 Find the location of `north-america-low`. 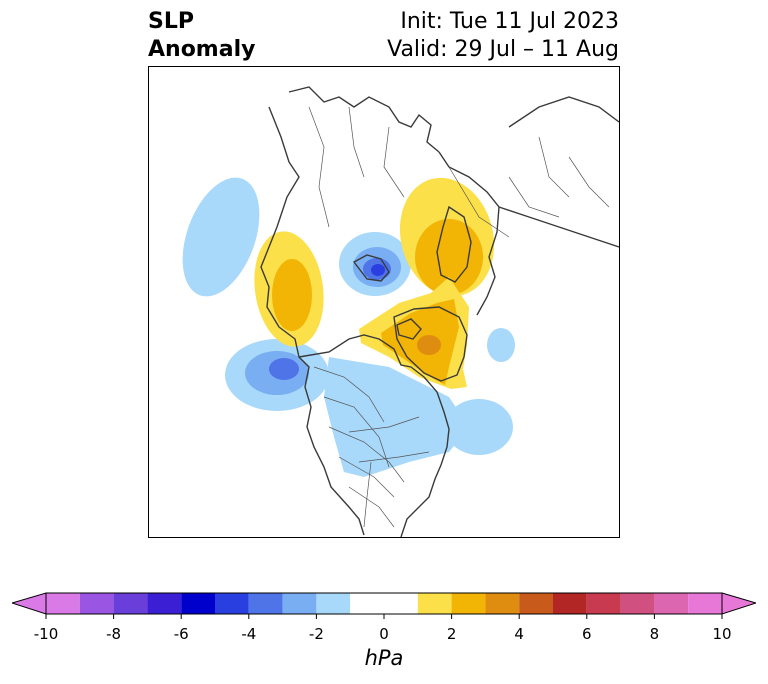

north-america-low is located at coordinates (396, 417).